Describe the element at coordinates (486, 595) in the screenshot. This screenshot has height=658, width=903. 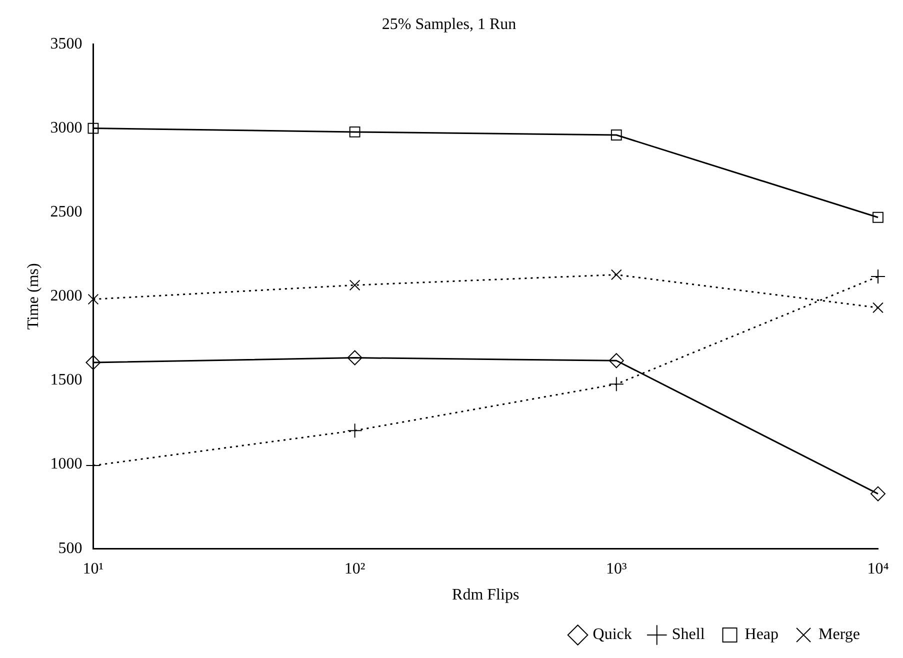
I see `x-axis-title: Rdm Flips` at that location.